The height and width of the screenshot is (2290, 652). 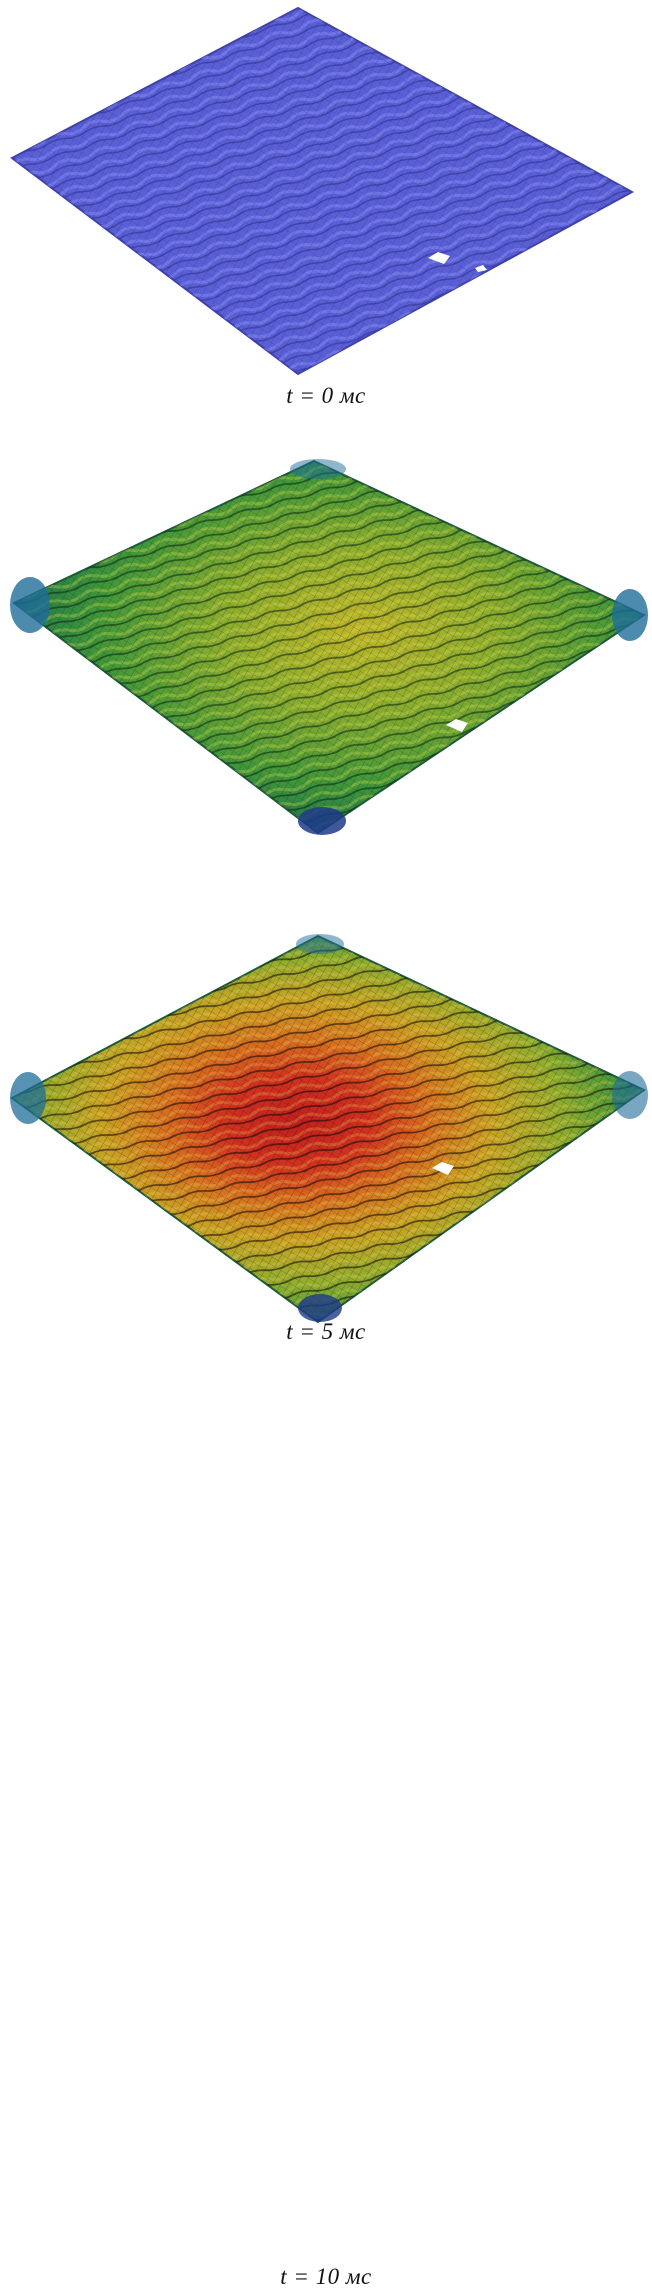 I want to click on time-caption: t = 0 мс, so click(x=326, y=395).